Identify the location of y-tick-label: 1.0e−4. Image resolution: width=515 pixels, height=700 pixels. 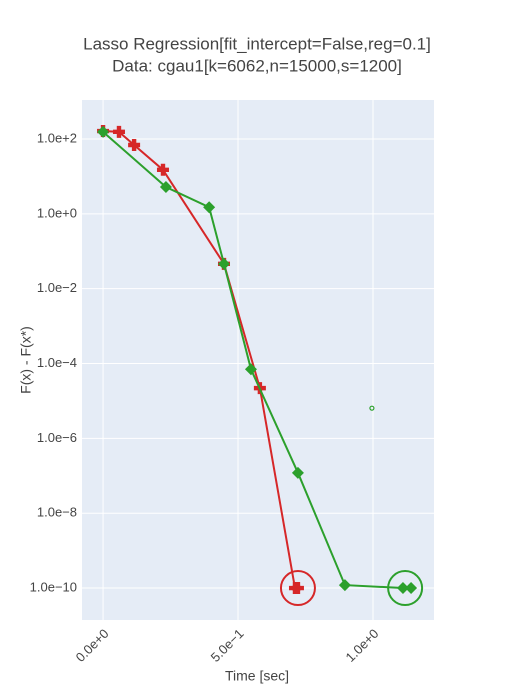
(57, 362).